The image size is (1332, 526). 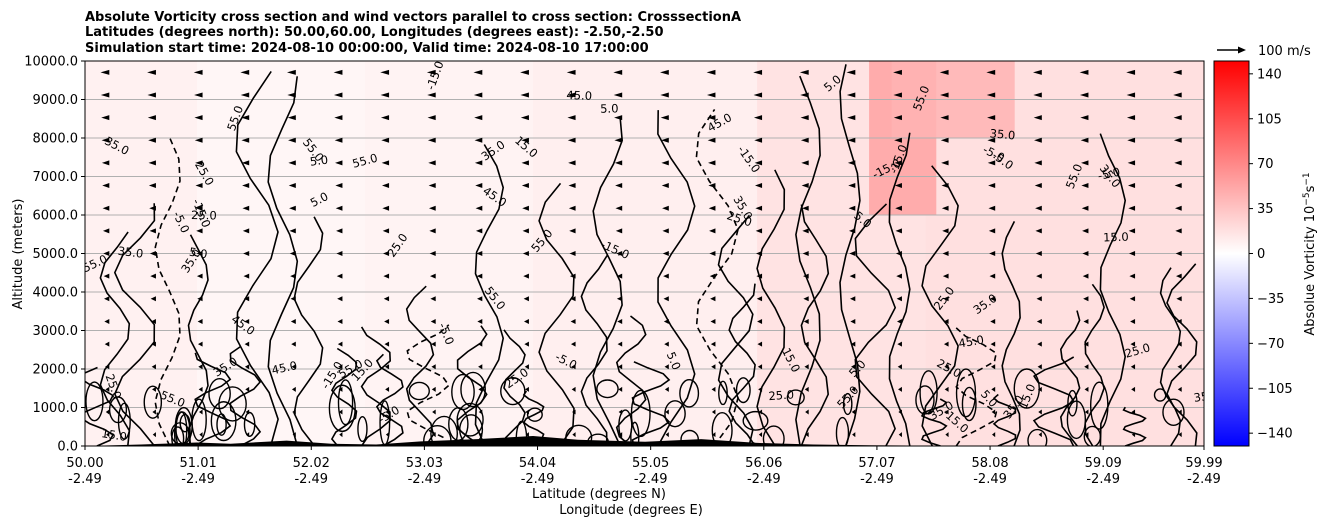 I want to click on colorbar-tick-label-7: −105, so click(x=1275, y=389).